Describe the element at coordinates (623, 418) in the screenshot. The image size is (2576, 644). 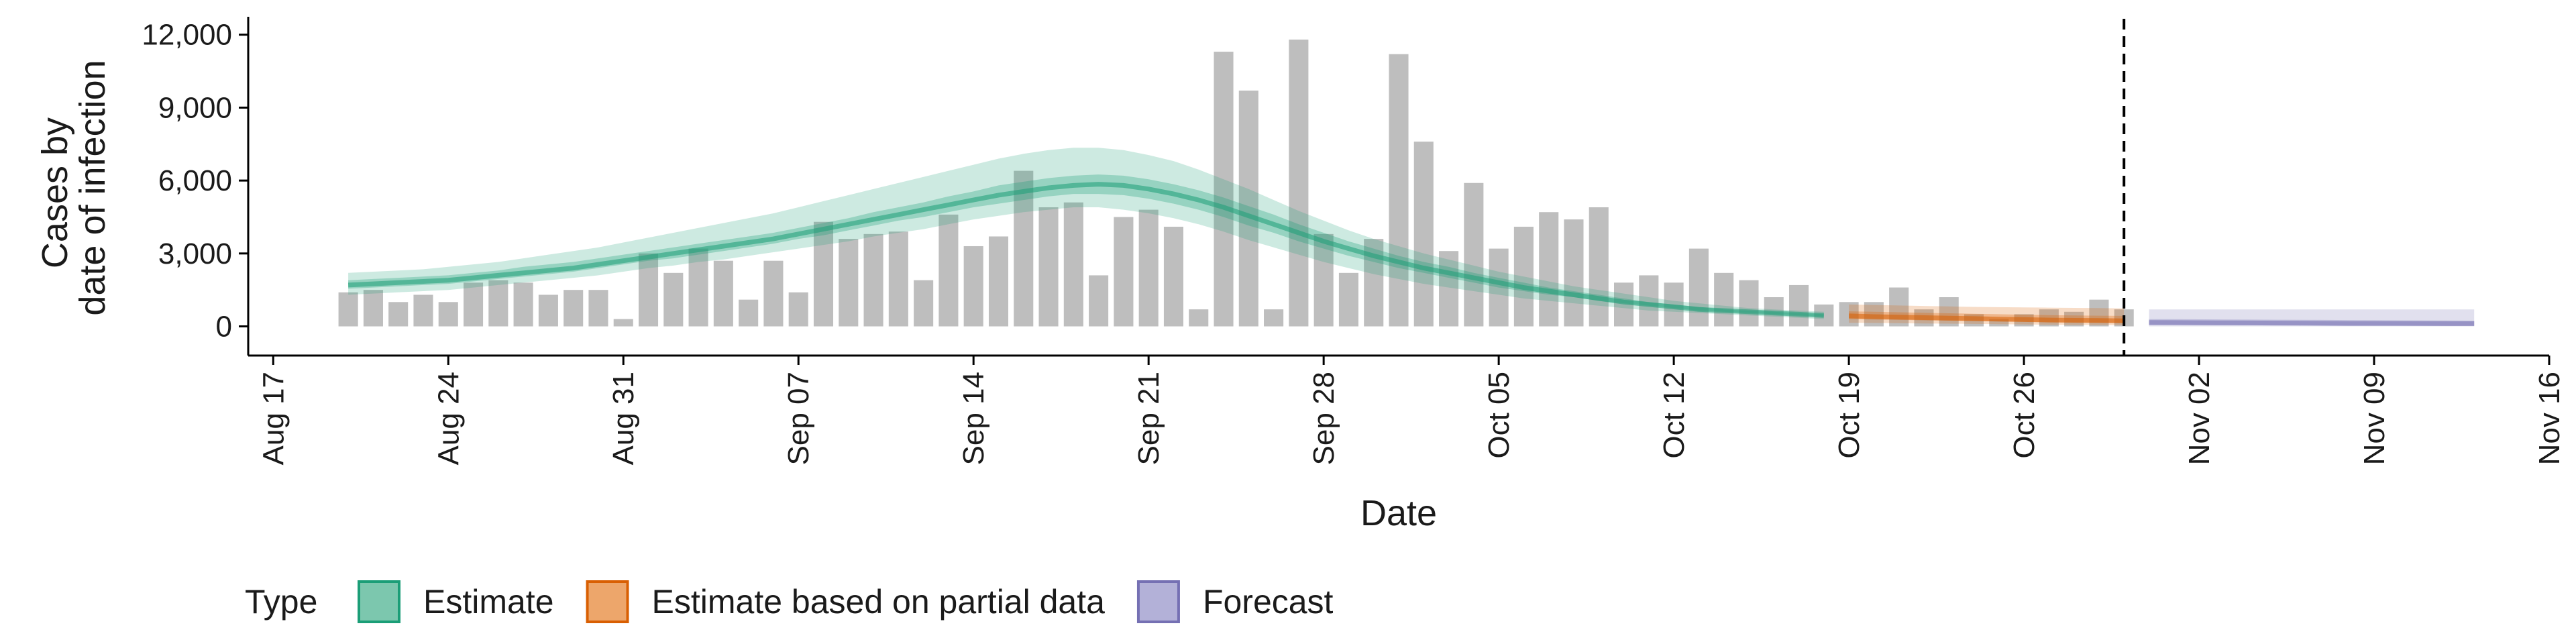
I see `x-tick-label: Aug 31` at that location.